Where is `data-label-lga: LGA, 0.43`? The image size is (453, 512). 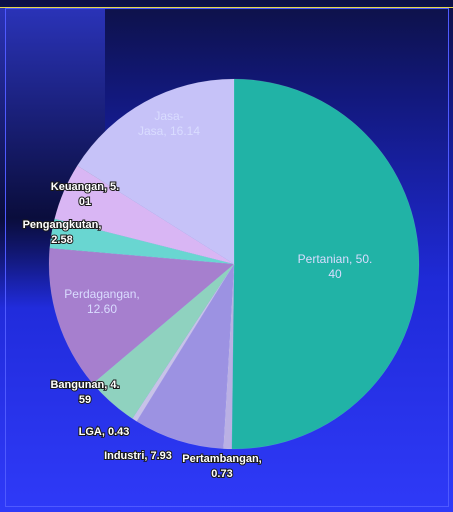 data-label-lga: LGA, 0.43 is located at coordinates (104, 432).